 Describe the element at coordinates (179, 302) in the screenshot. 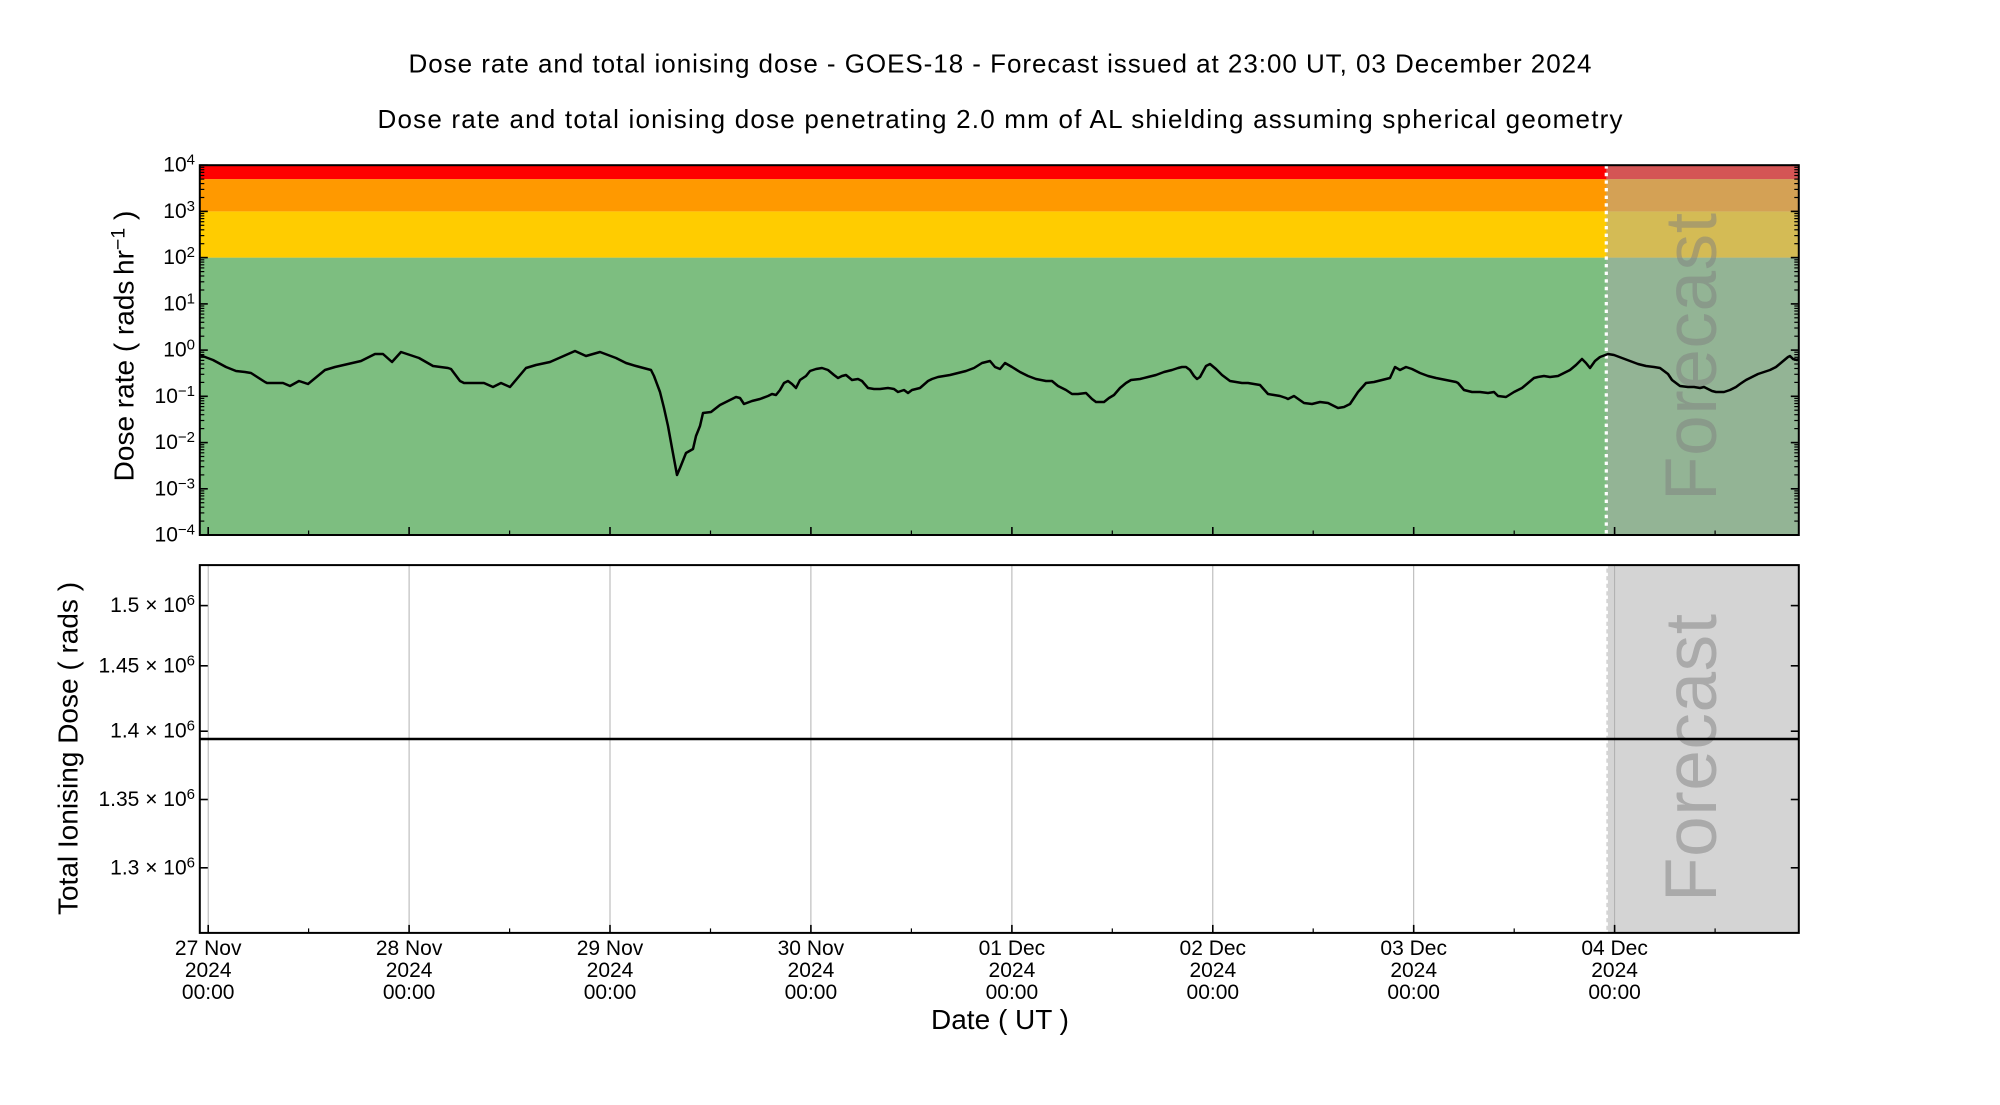

I see `svg-text: 101` at that location.